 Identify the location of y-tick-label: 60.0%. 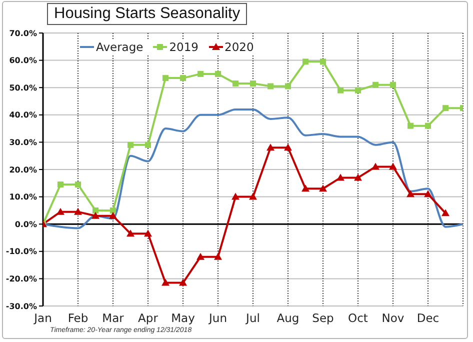
(23, 61).